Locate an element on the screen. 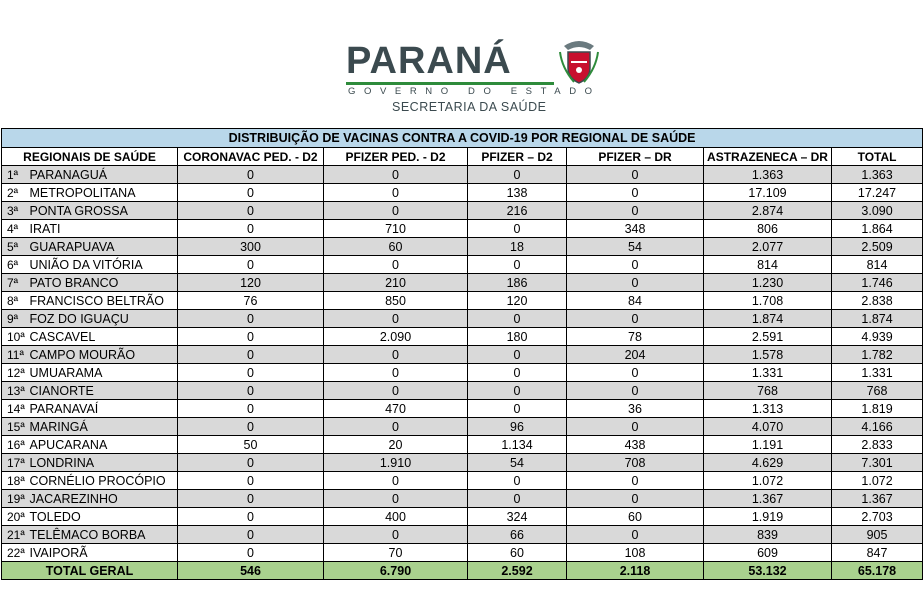 This screenshot has height=615, width=923. total-label: TOTAL GERAL is located at coordinates (89, 570).